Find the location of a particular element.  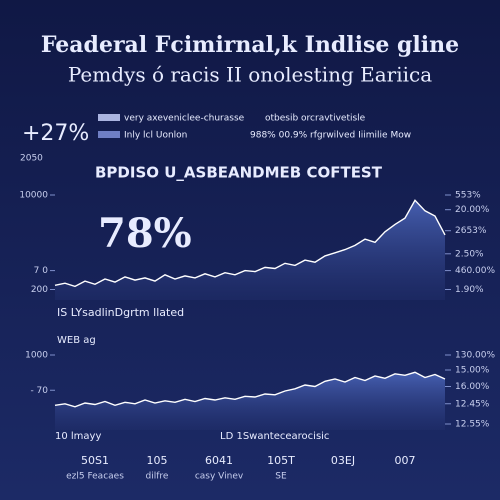

y2-tick-label: 553% is located at coordinates (468, 196).